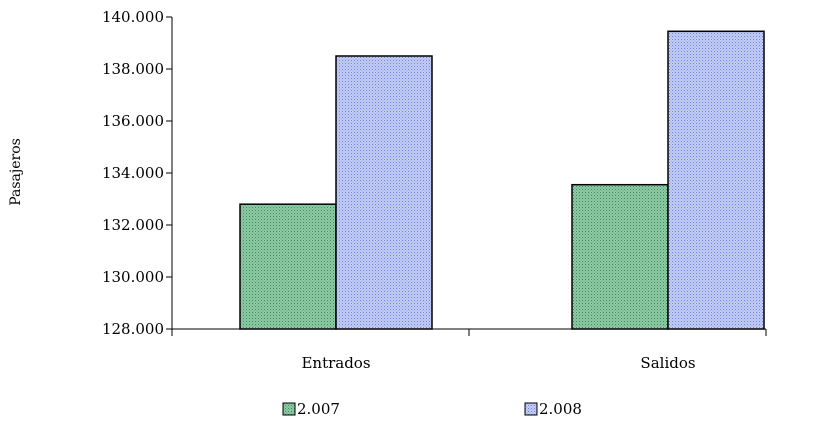  What do you see at coordinates (335, 363) in the screenshot?
I see `x-category-label: Entrados` at bounding box center [335, 363].